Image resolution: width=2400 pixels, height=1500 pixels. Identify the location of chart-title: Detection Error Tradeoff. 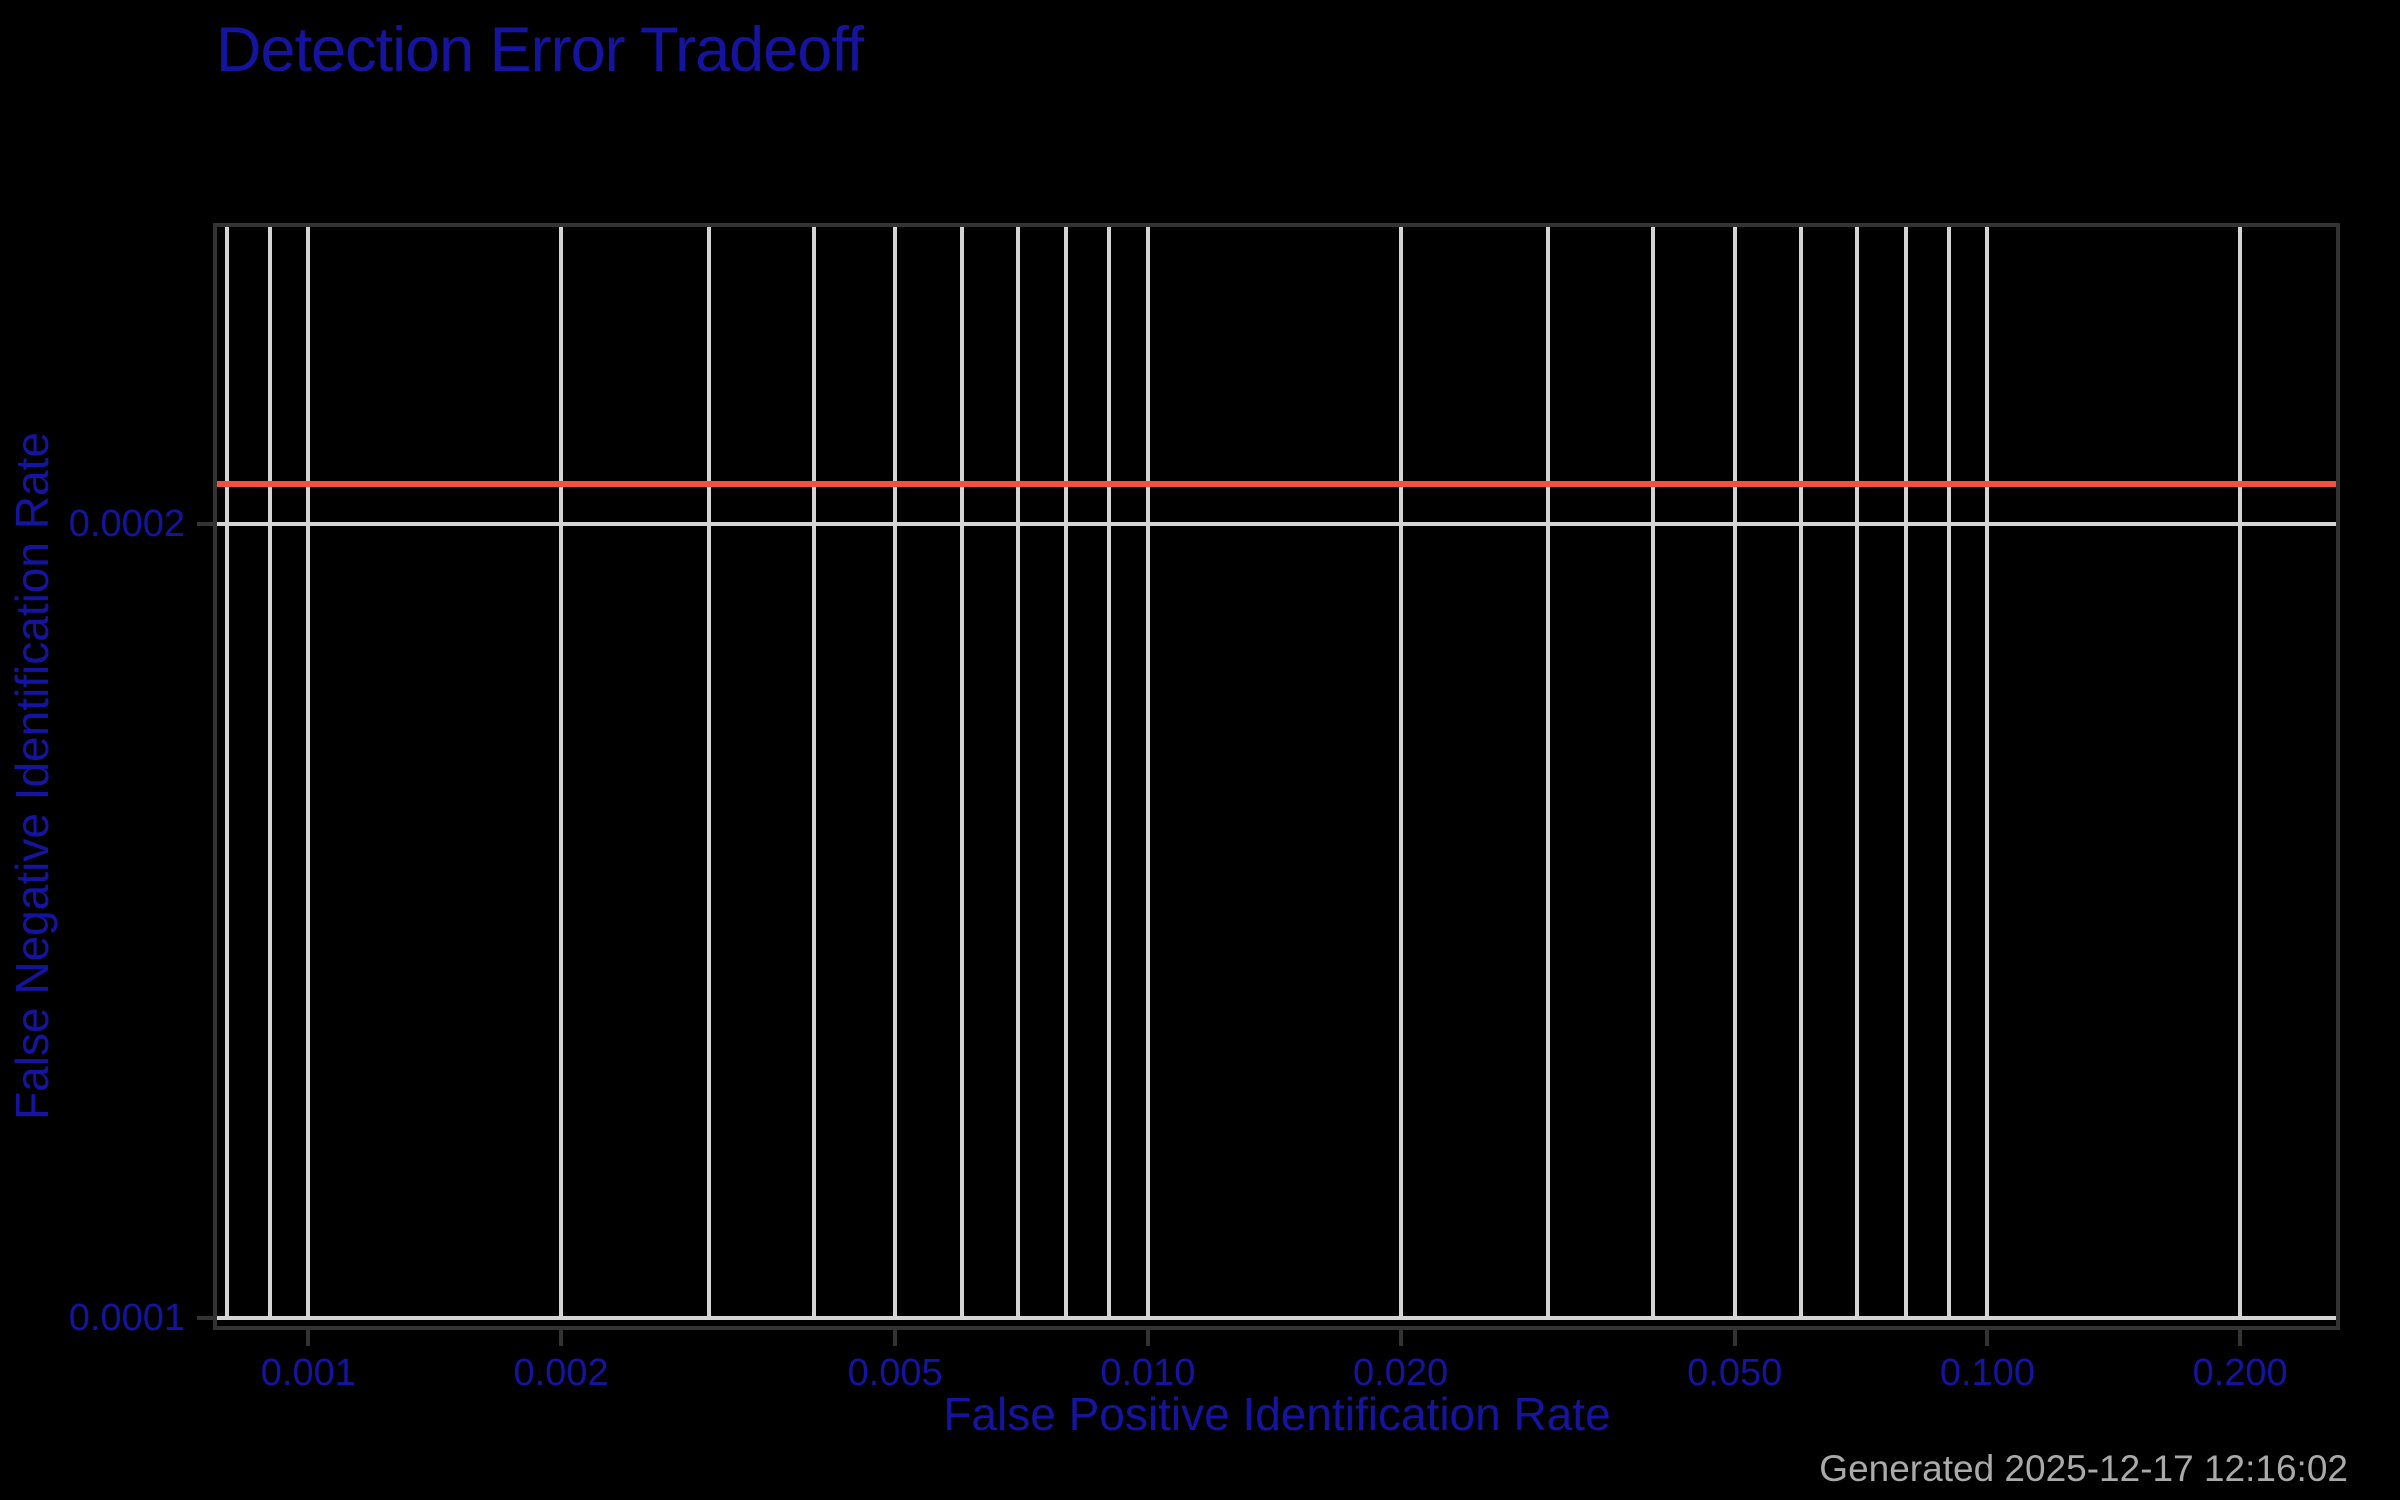
(540, 50).